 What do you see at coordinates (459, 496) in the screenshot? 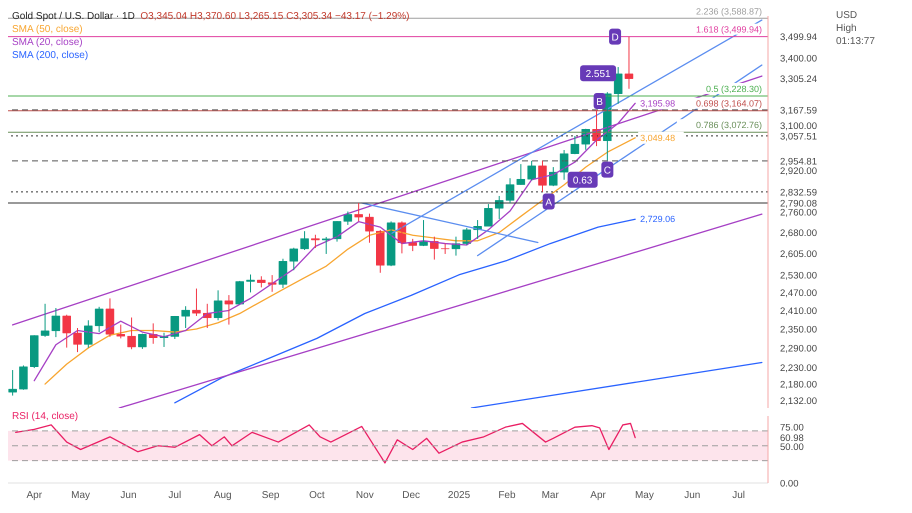
I see `x-tick-label: 2025` at bounding box center [459, 496].